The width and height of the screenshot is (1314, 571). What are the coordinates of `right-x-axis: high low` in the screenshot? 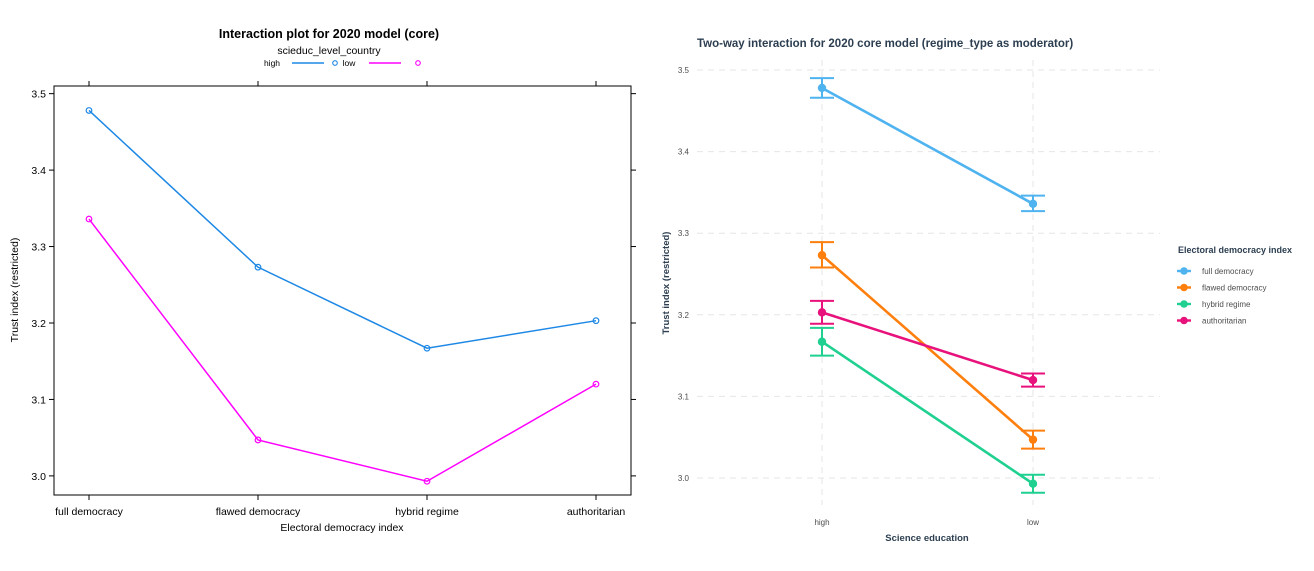 It's located at (926, 522).